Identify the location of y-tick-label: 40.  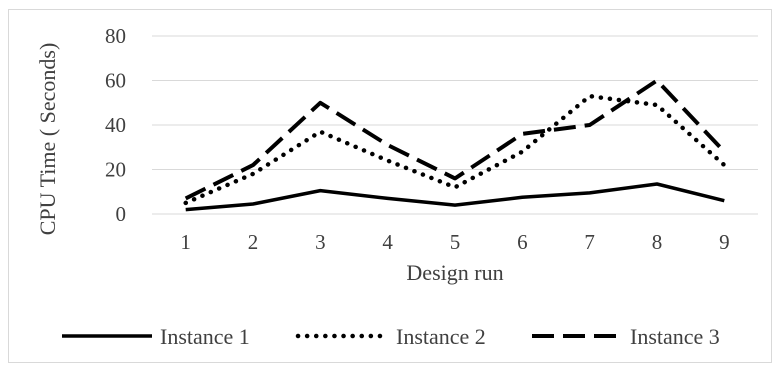
(115, 125).